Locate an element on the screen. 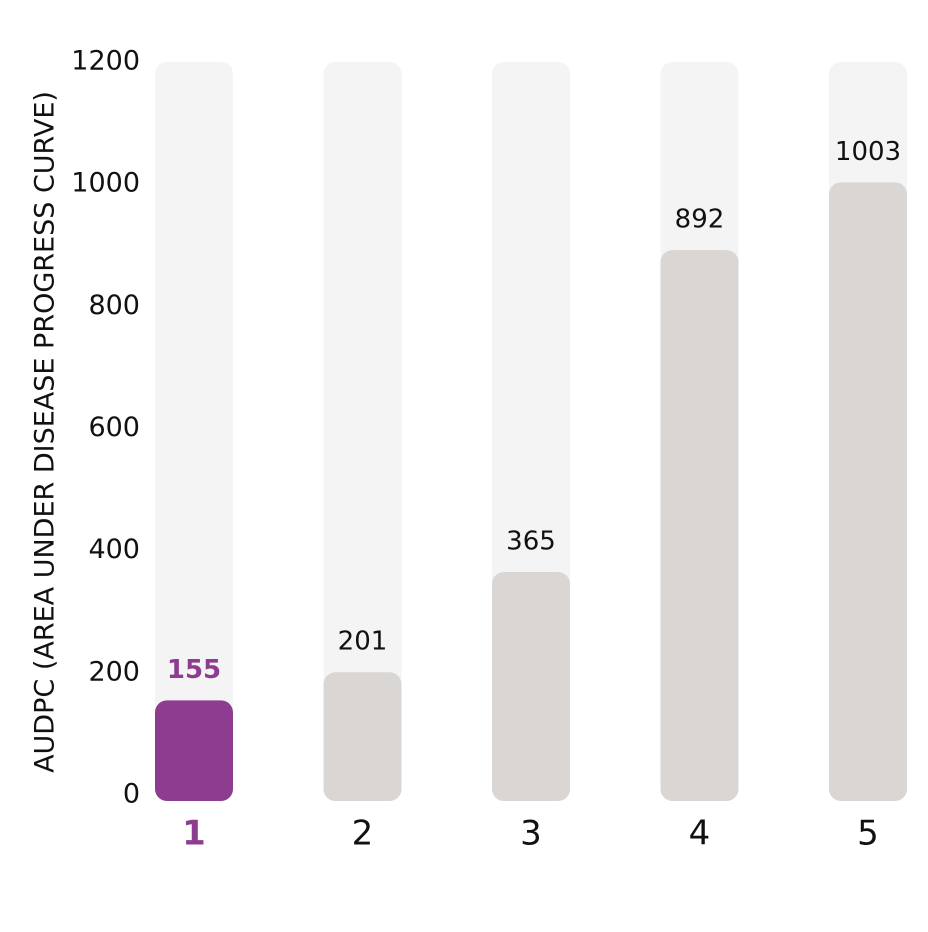  y-tick-label: 400 is located at coordinates (114, 549).